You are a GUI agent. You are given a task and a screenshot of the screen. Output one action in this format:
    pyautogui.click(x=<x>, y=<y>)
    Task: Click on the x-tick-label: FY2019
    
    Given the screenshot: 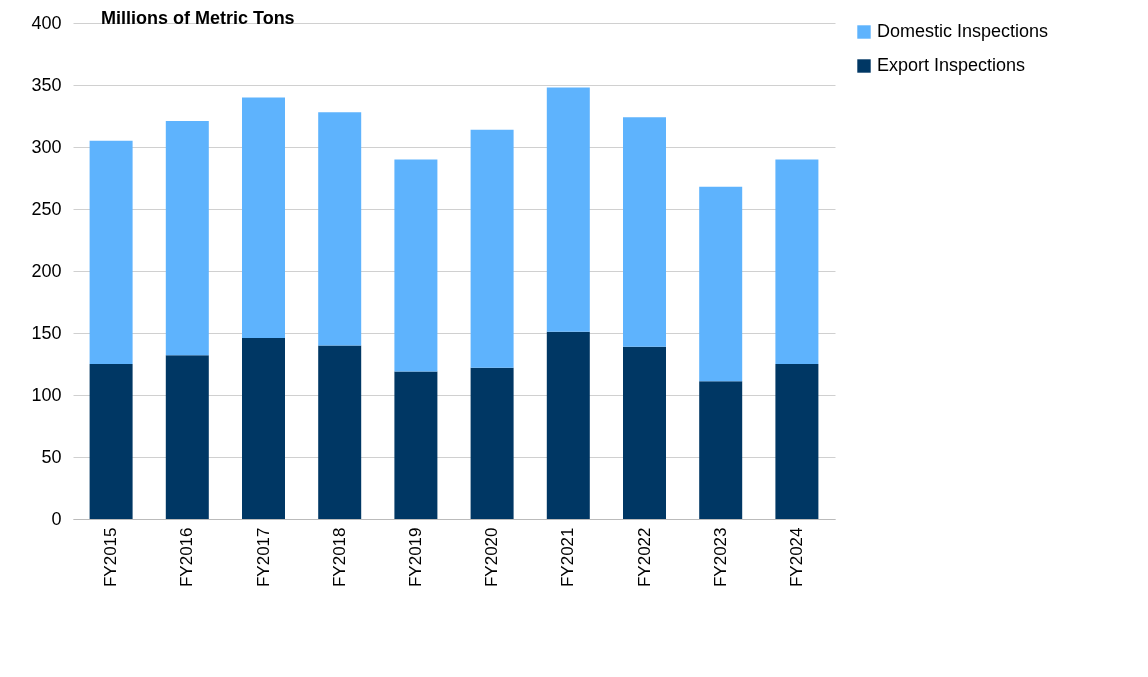 What is the action you would take?
    pyautogui.click(x=415, y=557)
    